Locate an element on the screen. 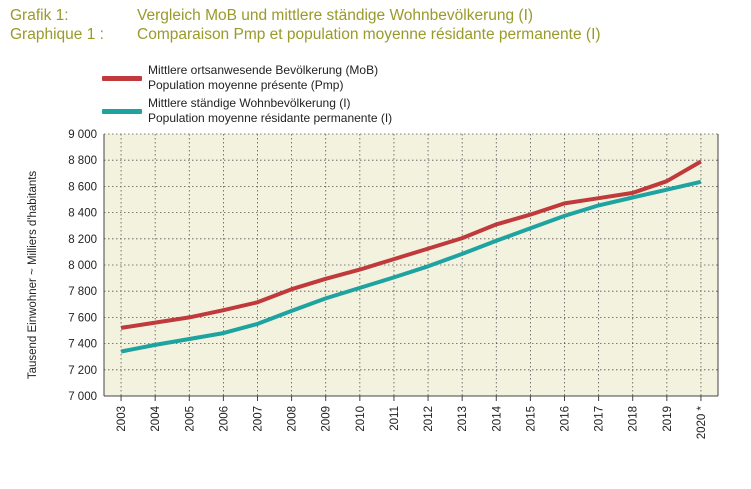 This screenshot has width=751, height=489. legend-label-mob-fr: Population moyenne présente (Pmp) is located at coordinates (246, 85).